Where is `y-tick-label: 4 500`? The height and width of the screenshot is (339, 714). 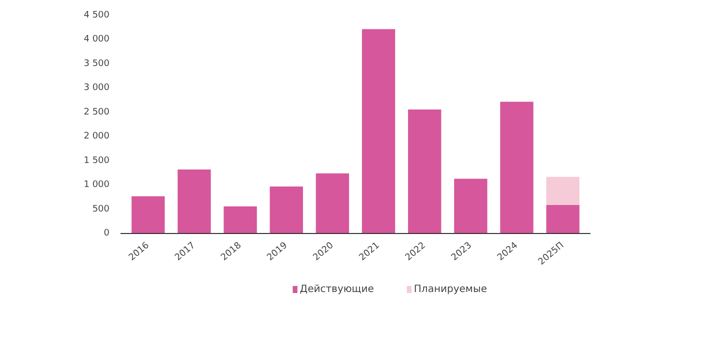 y-tick-label: 4 500 is located at coordinates (97, 15).